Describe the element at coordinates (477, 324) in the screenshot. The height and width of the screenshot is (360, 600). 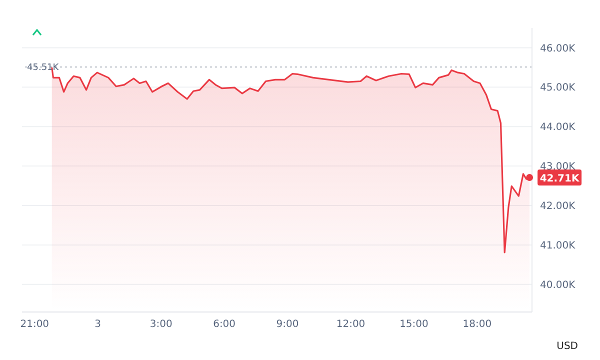
I see `x-tick-label: 18:00` at that location.